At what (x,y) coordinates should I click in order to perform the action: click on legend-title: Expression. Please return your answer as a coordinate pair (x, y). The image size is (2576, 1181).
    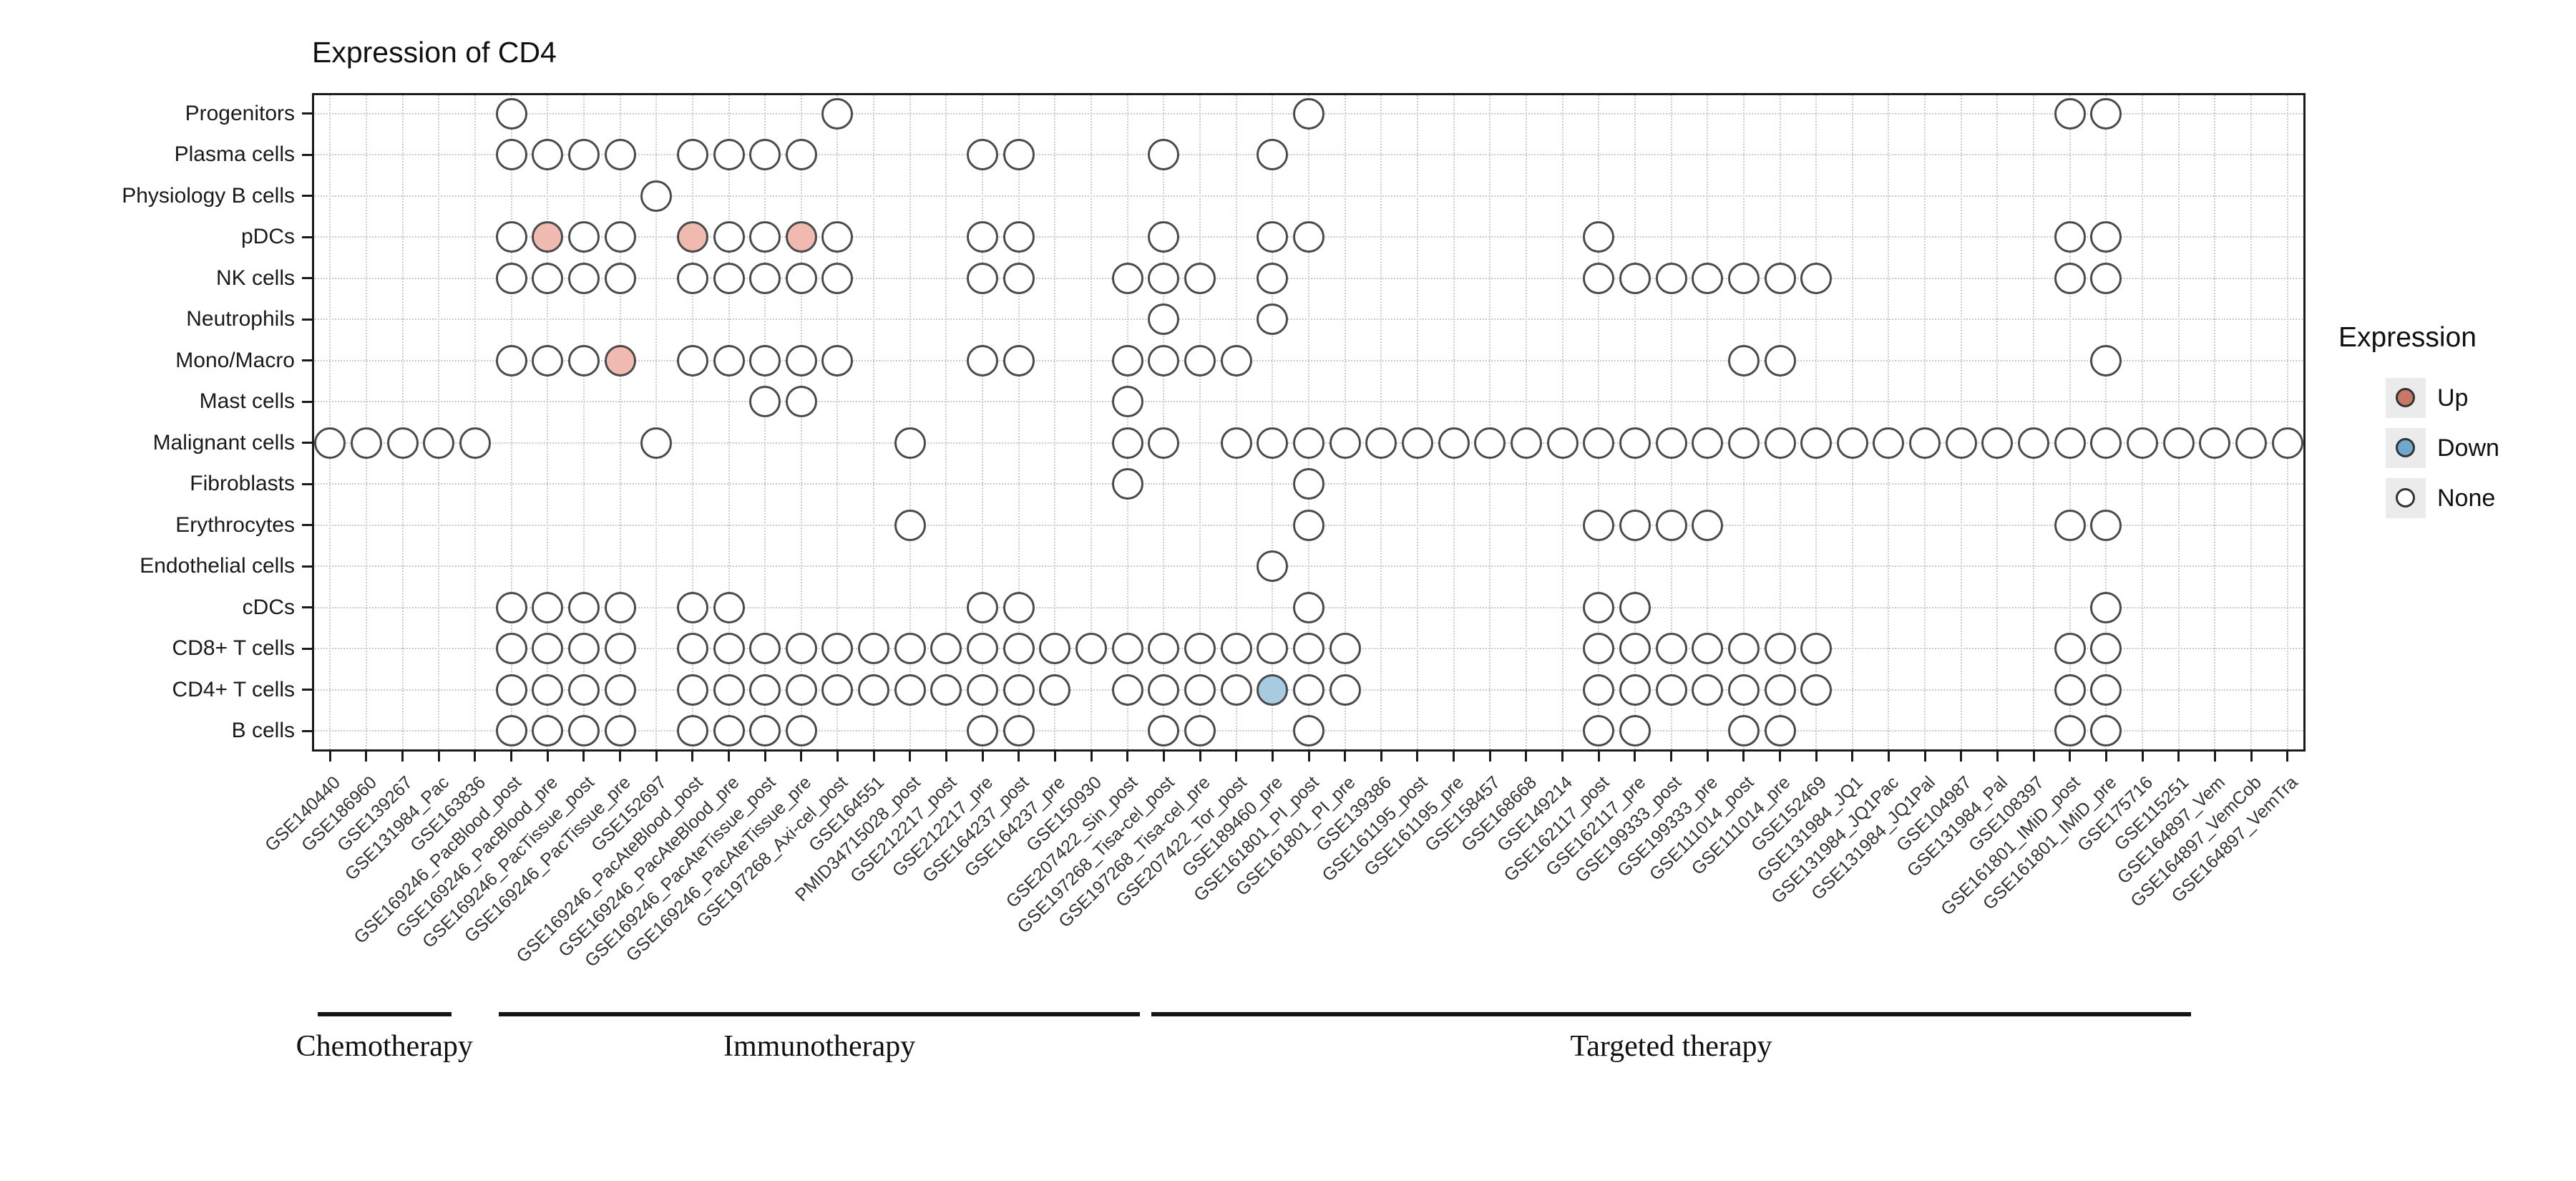
    Looking at the image, I should click on (2407, 337).